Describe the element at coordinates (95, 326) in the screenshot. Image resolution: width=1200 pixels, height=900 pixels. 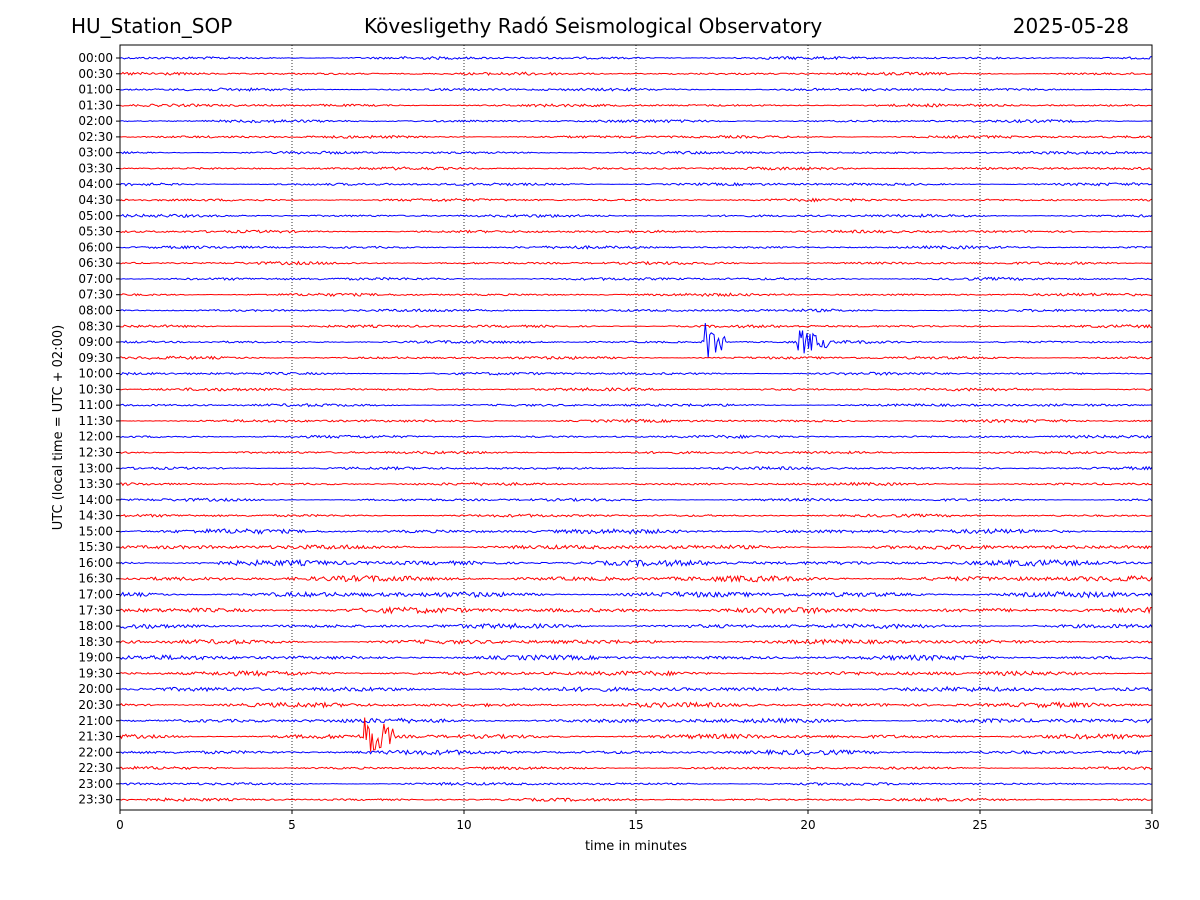
I see `y-tick-label: 08:30` at that location.